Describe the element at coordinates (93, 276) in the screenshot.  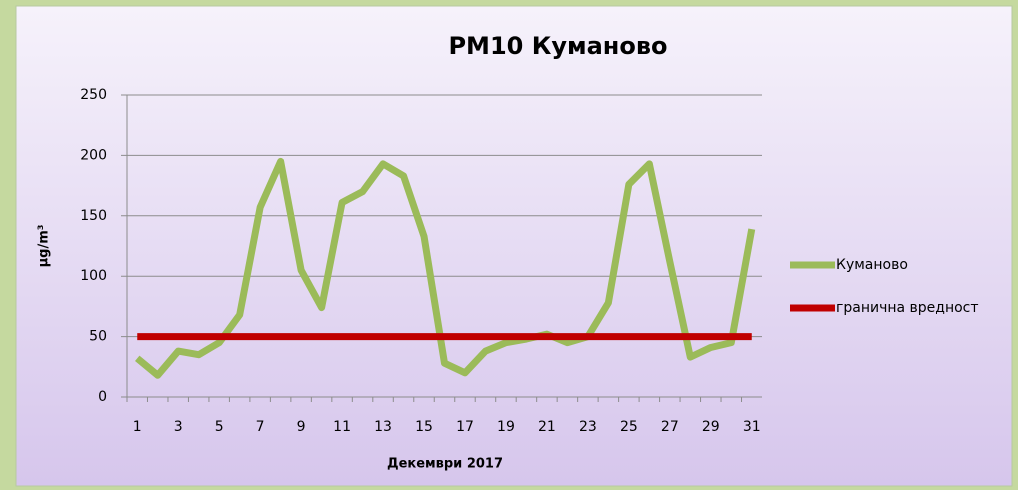
I see `y-tick-label: 100` at that location.